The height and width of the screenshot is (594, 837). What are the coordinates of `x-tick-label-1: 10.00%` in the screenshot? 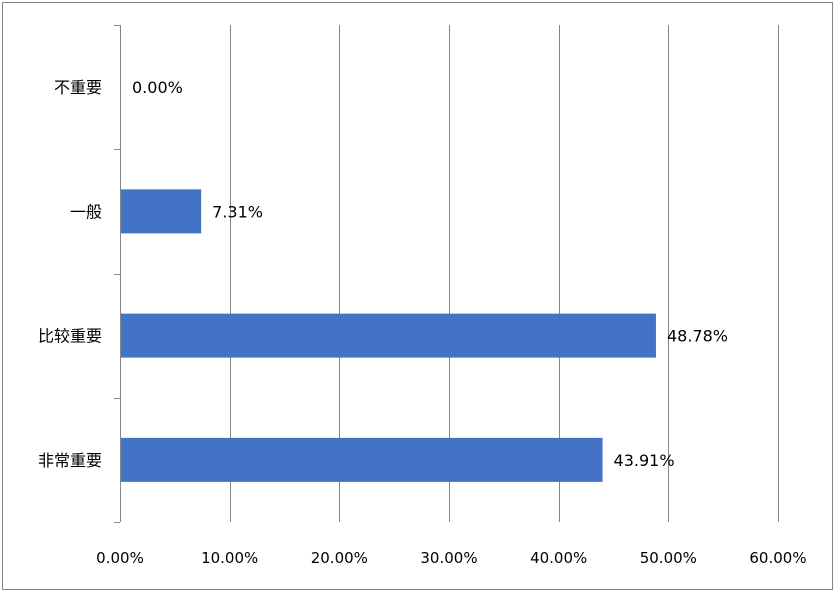 It's located at (229, 558).